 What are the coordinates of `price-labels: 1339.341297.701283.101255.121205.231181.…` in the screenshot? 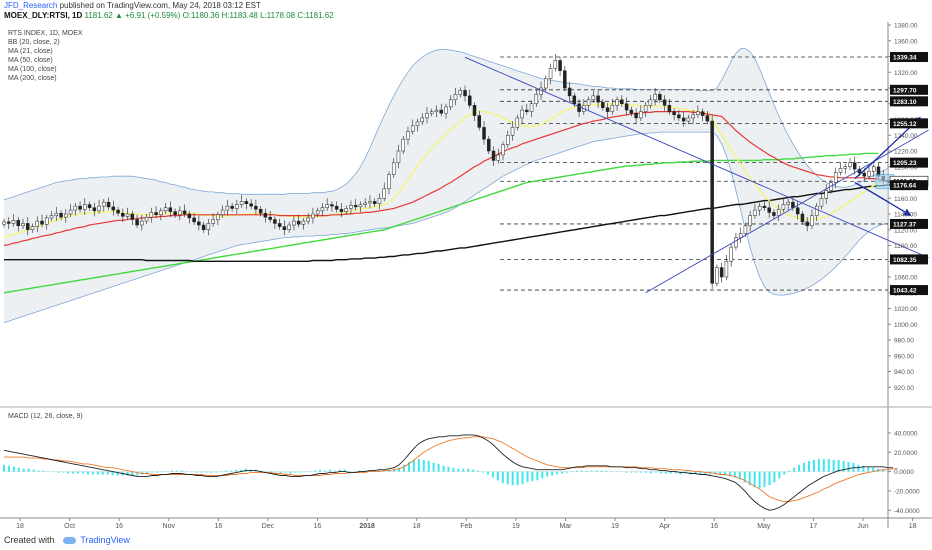 It's located at (909, 174).